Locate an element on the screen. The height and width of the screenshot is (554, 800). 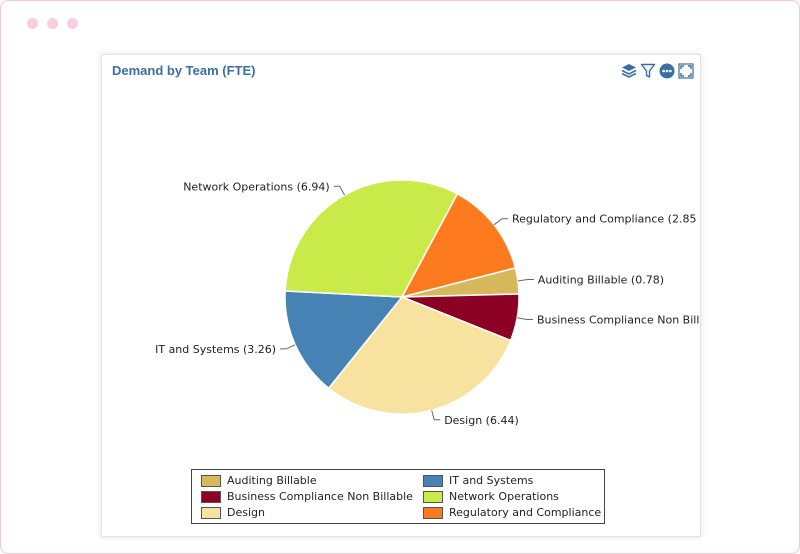
pie-wedges is located at coordinates (402, 297).